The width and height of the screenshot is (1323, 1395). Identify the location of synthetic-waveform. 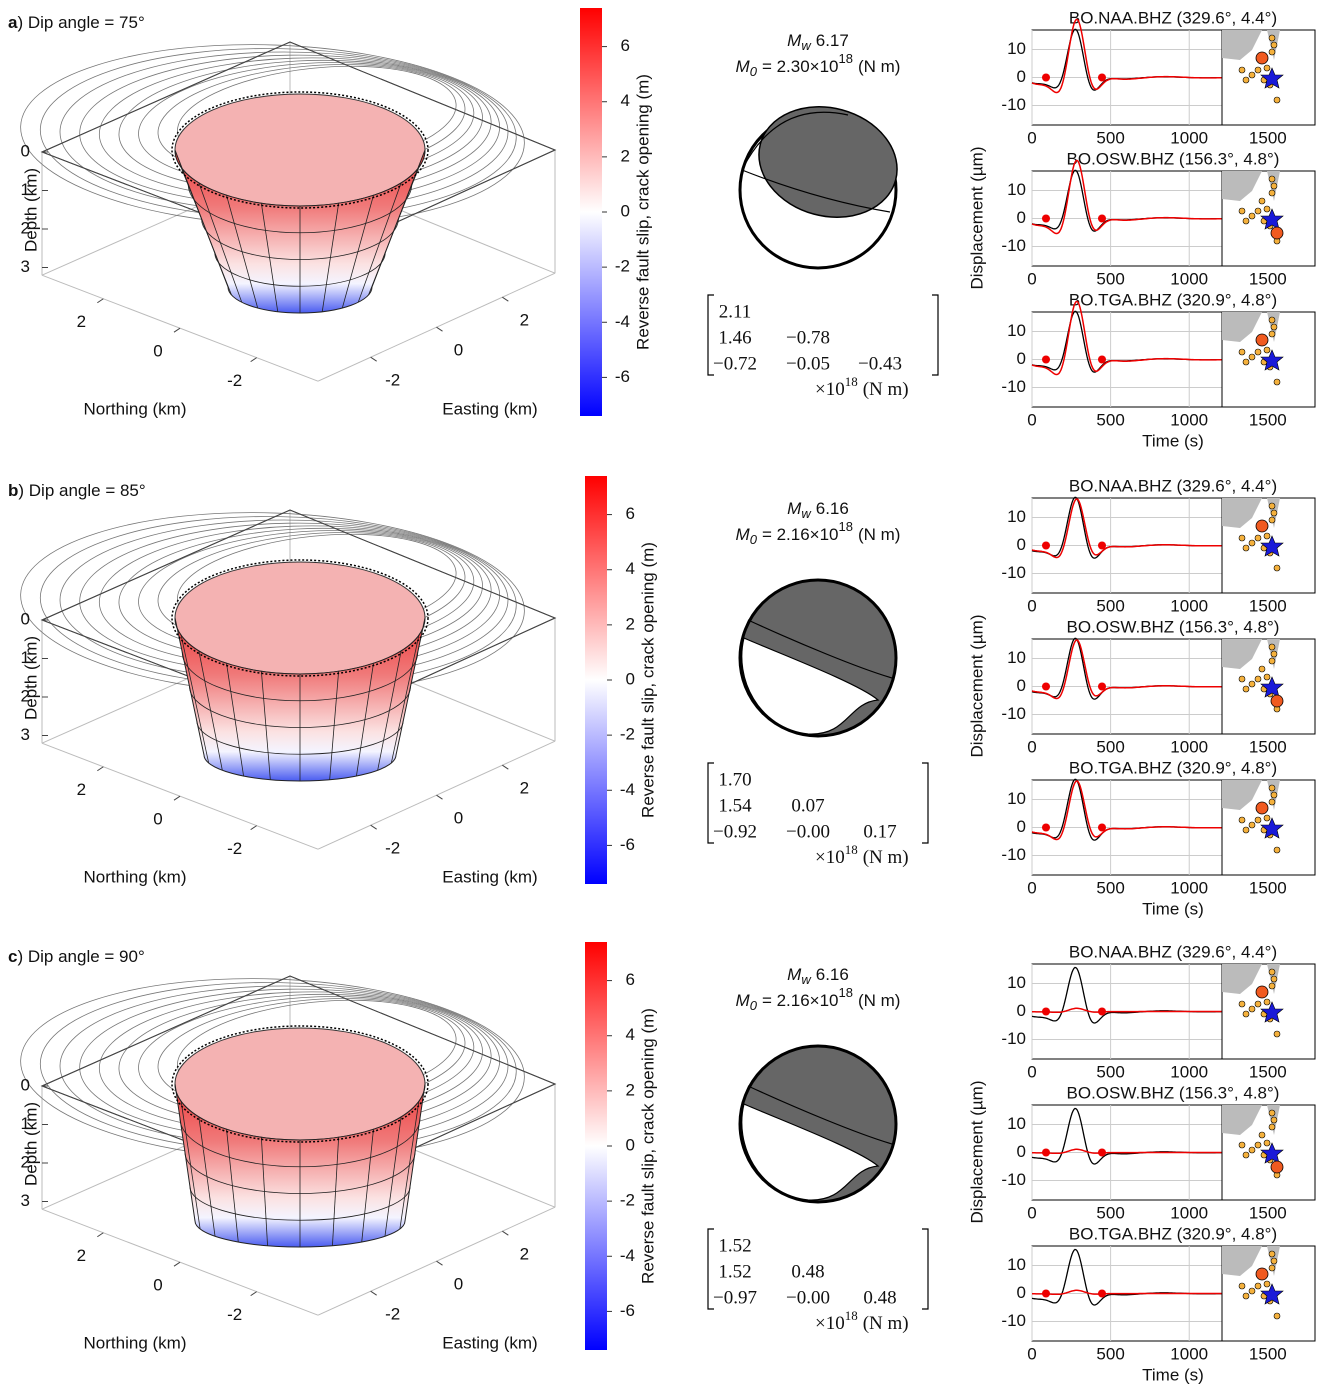
(1126, 810).